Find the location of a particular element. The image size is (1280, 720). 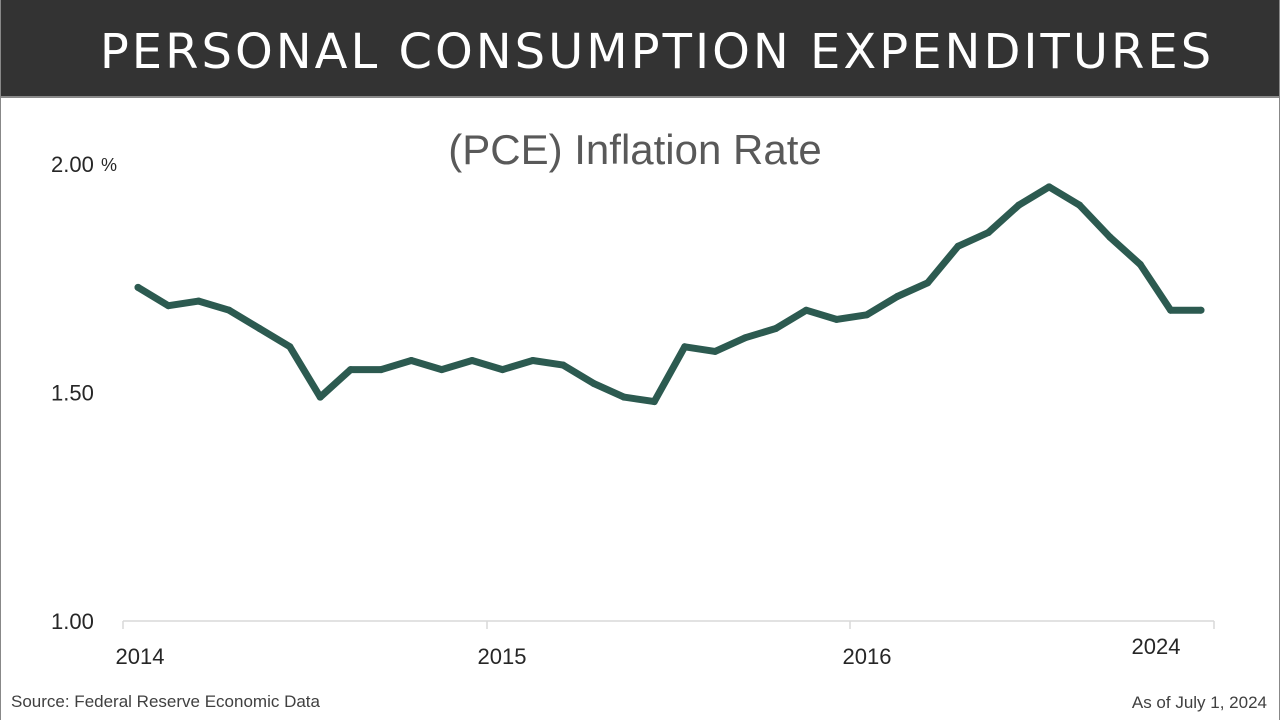

x-tick-label: 2014 is located at coordinates (140, 656).